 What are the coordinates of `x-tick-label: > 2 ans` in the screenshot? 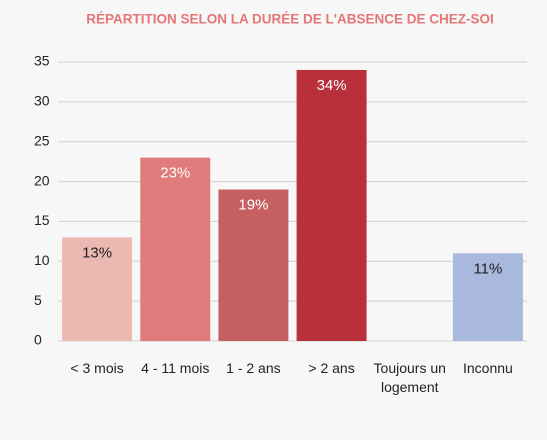 It's located at (331, 368).